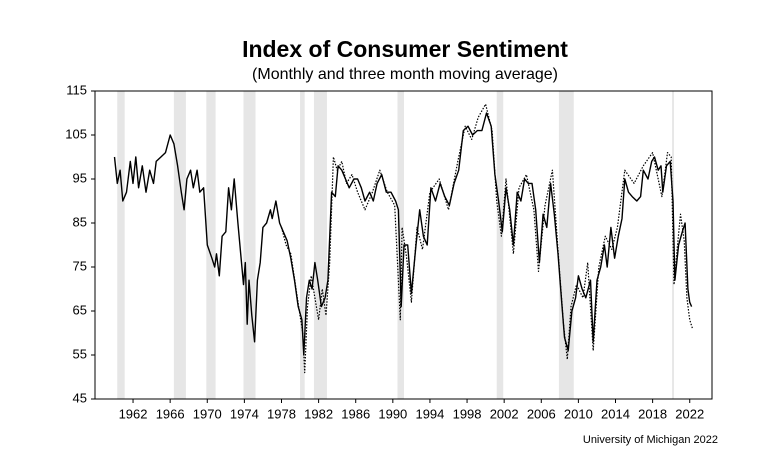 The width and height of the screenshot is (768, 465). I want to click on y-tick-label: 115, so click(76, 89).